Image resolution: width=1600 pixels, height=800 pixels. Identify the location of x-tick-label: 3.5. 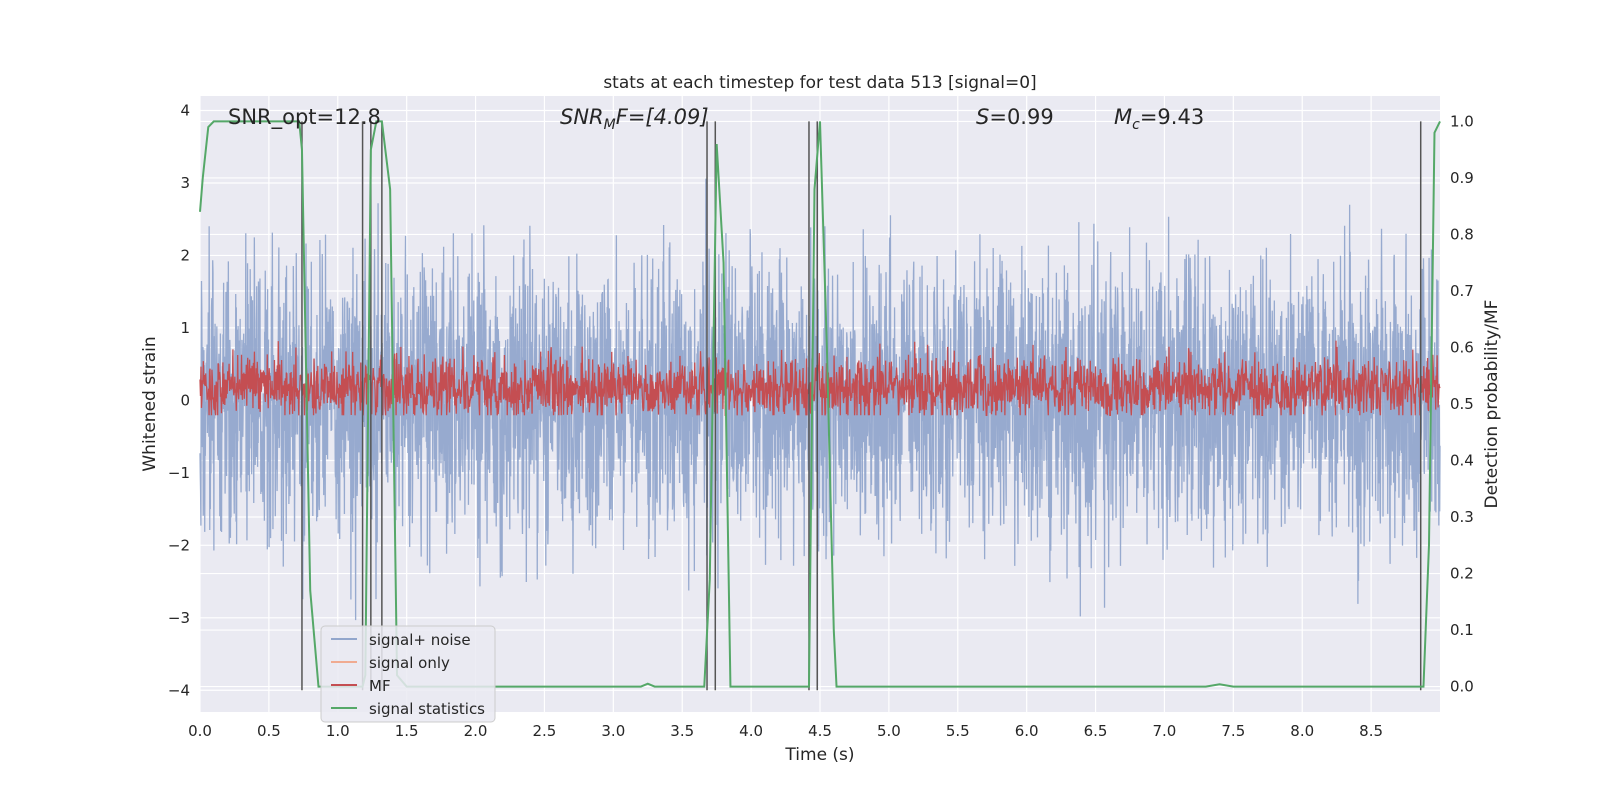
(682, 731).